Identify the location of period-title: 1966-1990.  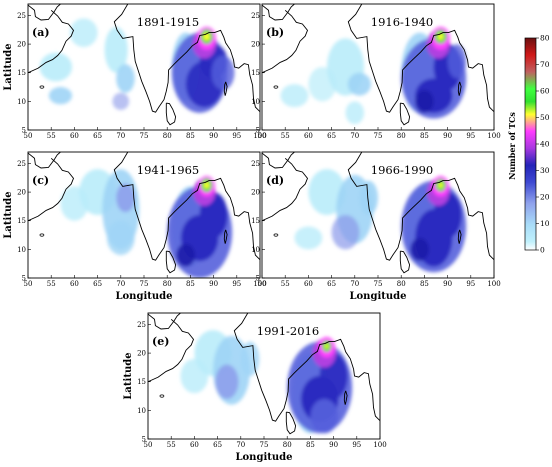
(402, 170).